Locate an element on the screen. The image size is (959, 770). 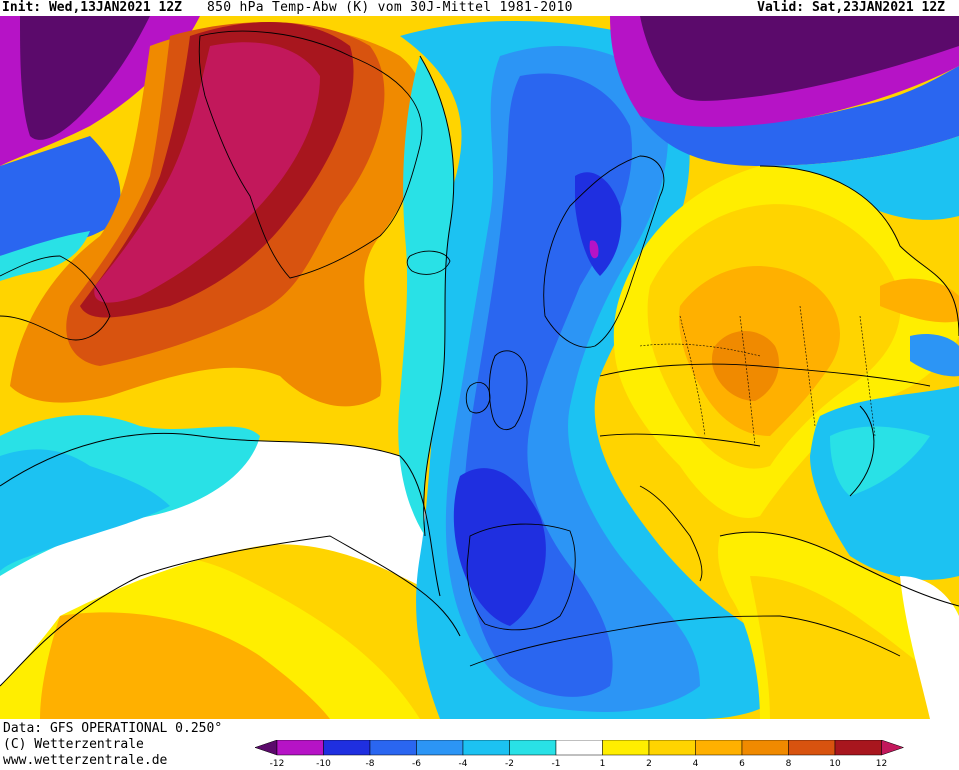
website-link: www.wetterzentrale.de is located at coordinates (85, 760).